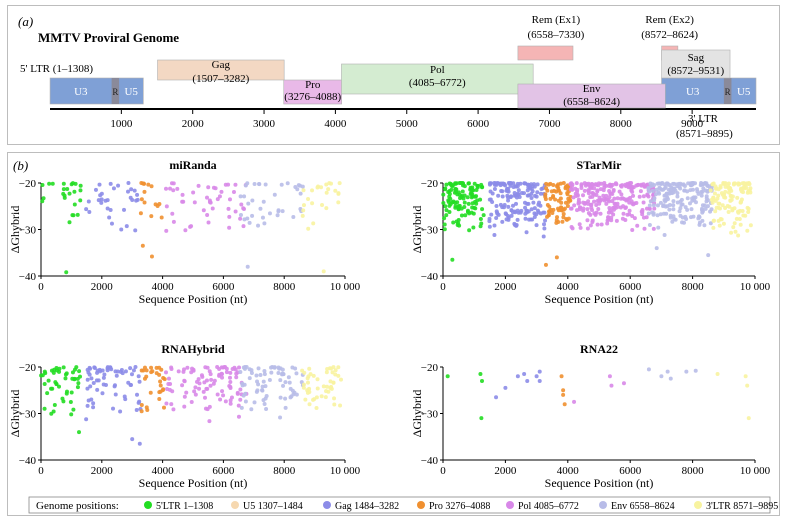  What do you see at coordinates (96, 91) in the screenshot?
I see `ltr5-ltr-bar` at bounding box center [96, 91].